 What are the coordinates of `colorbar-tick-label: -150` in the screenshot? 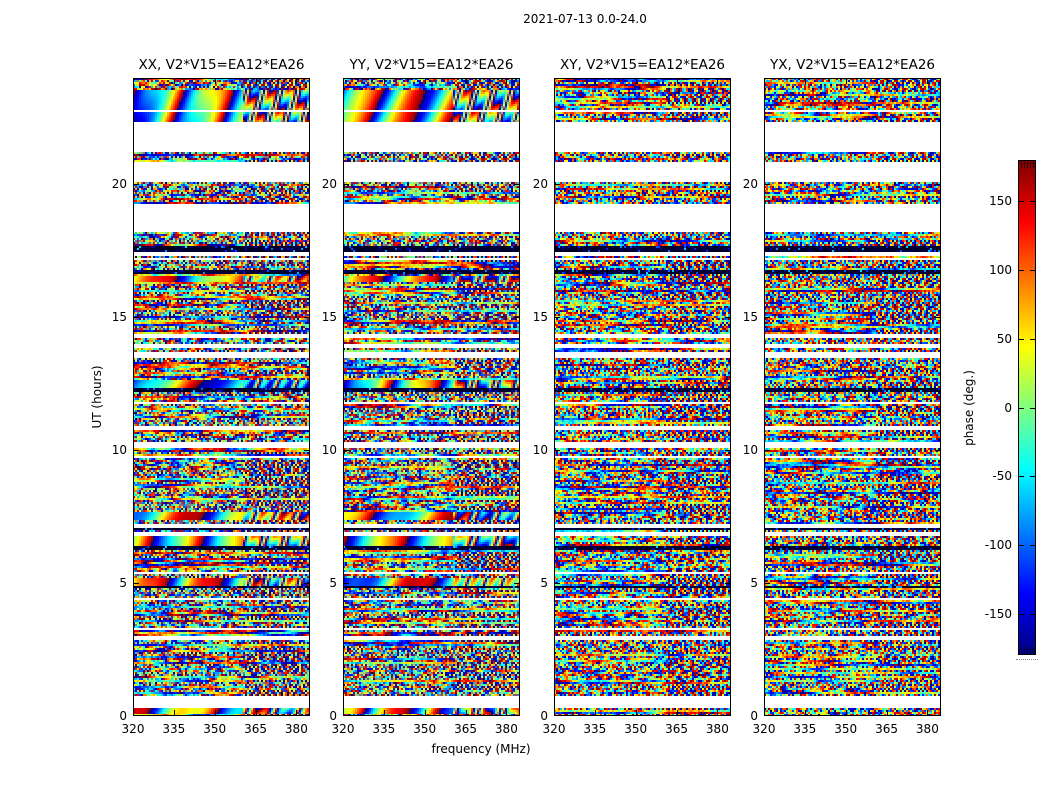 It's located at (998, 613).